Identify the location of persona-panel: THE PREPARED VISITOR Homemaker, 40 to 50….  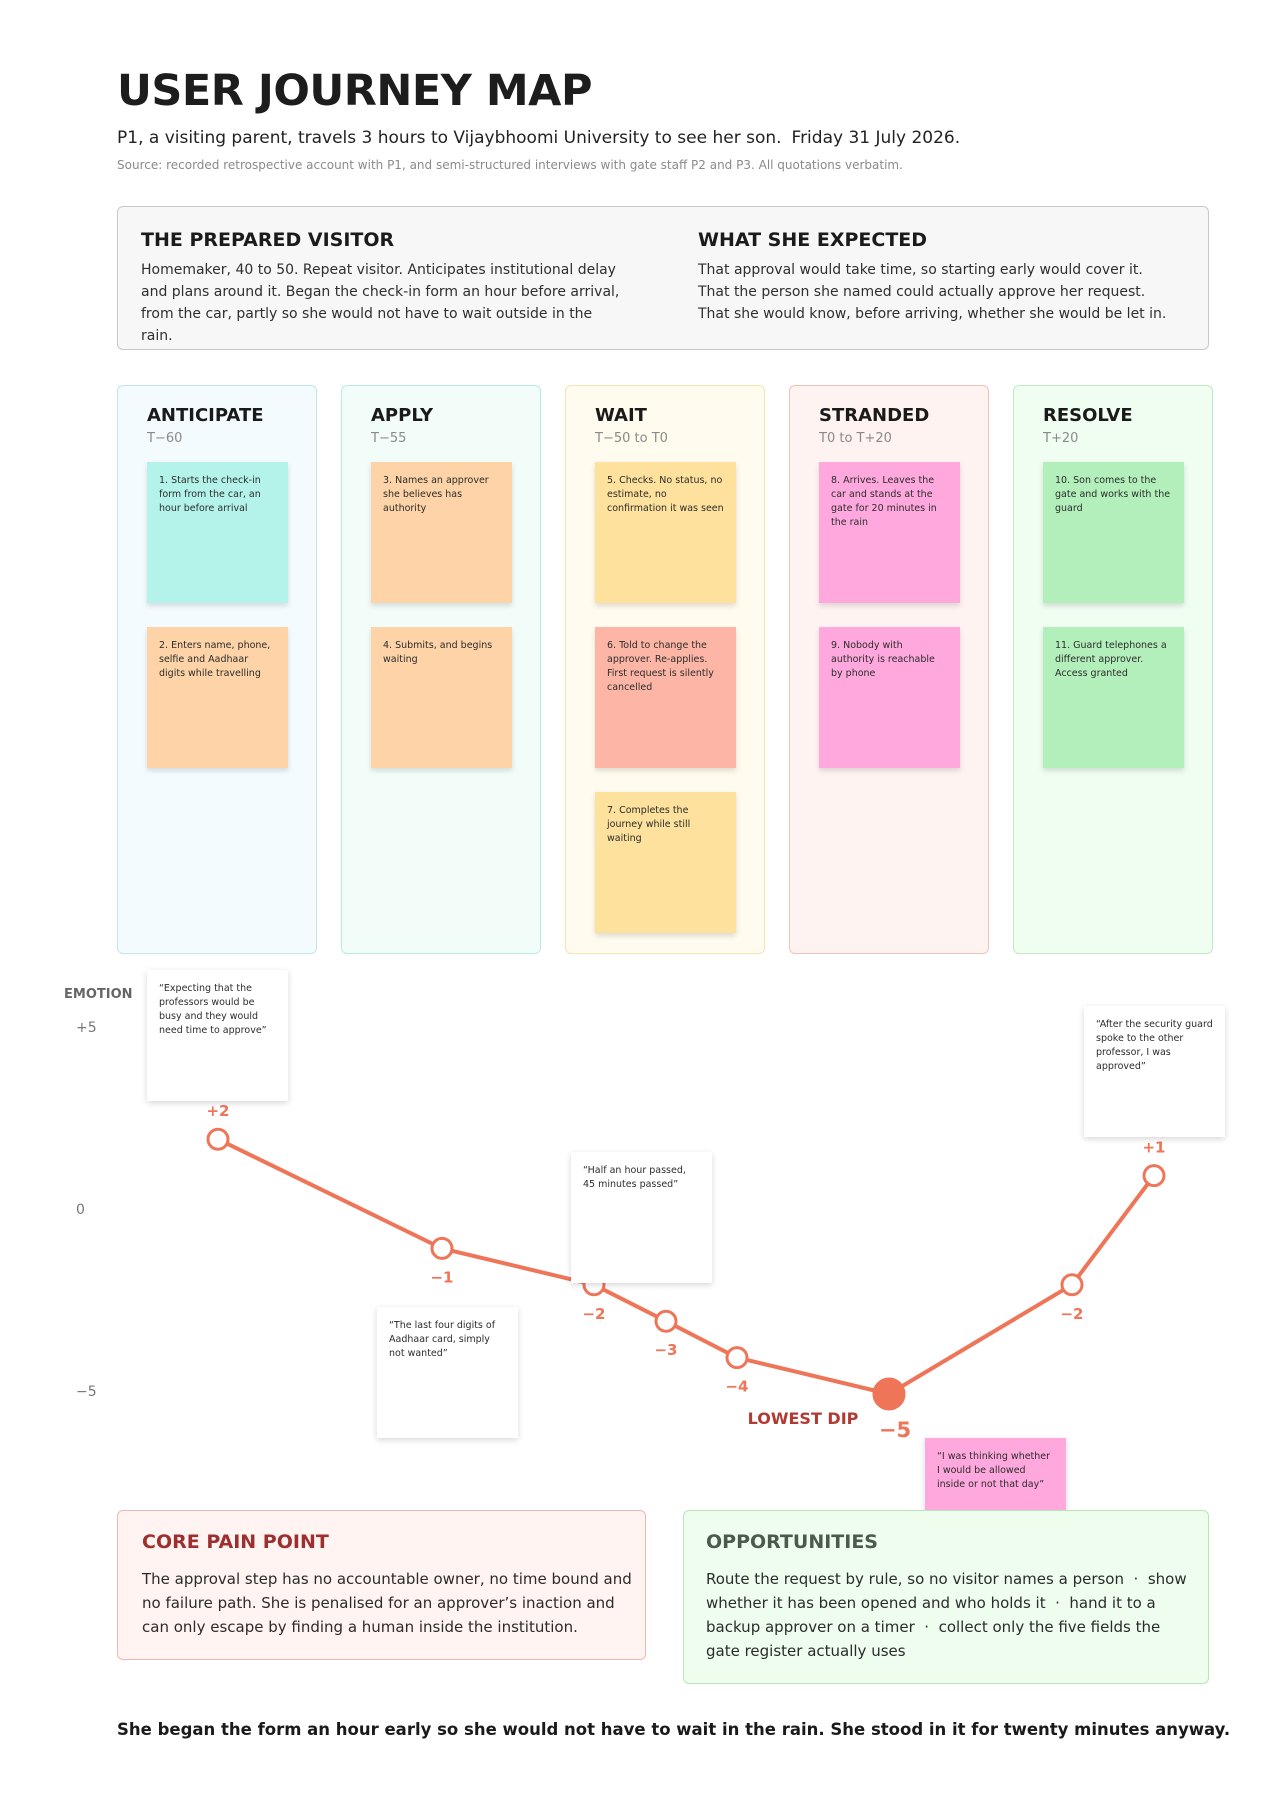
(663, 278).